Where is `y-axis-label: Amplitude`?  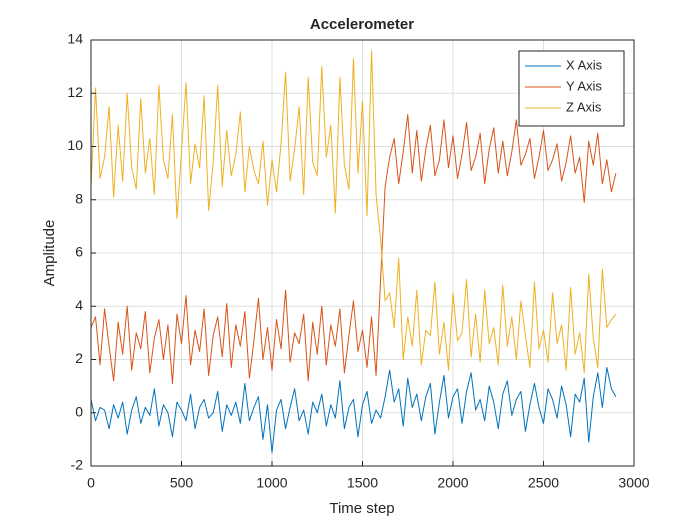
y-axis-label: Amplitude is located at coordinates (49, 253).